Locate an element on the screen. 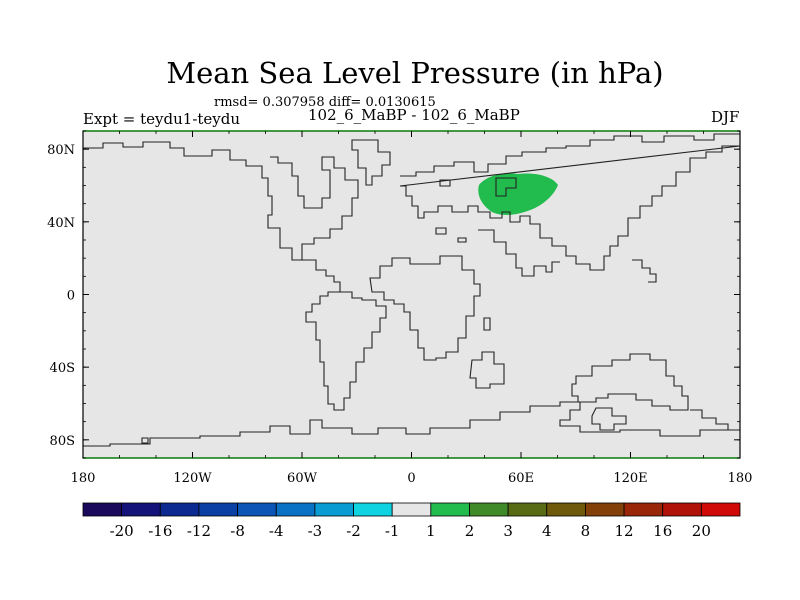 Image resolution: width=800 pixels, height=600 pixels. period-label: 102_6_MaBP - 102_6_MaBP is located at coordinates (414, 115).